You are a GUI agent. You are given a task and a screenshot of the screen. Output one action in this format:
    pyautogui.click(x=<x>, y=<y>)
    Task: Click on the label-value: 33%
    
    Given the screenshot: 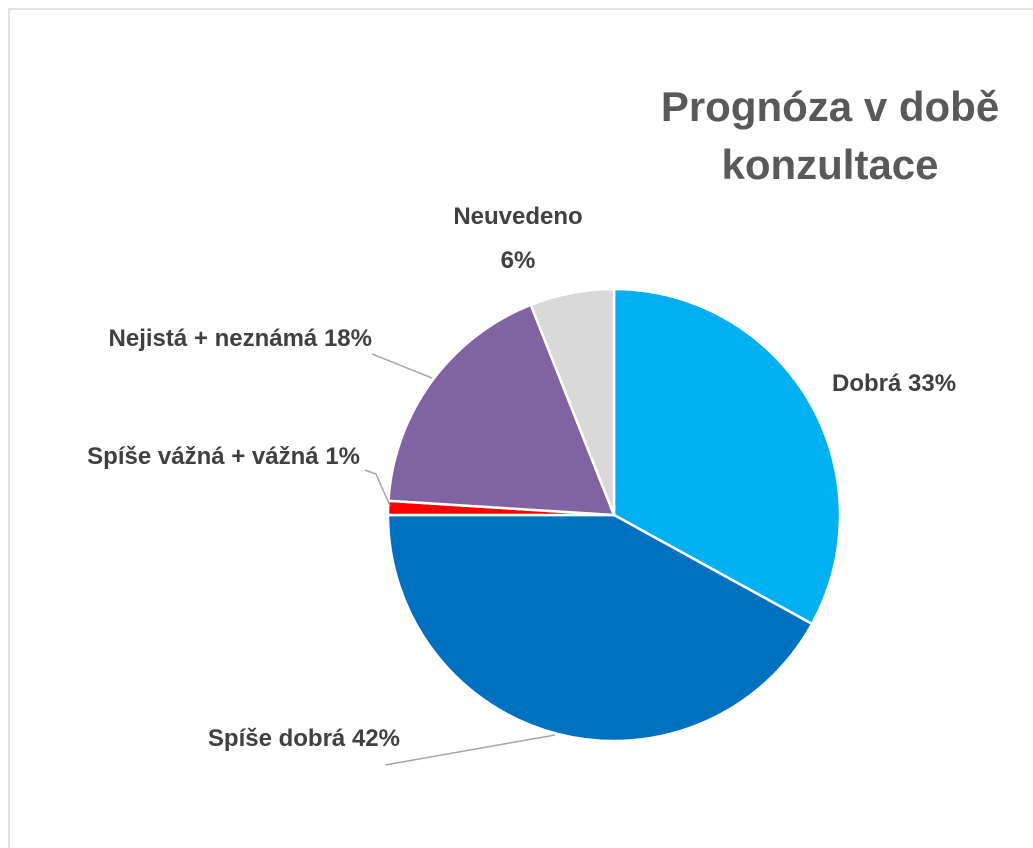 What is the action you would take?
    pyautogui.click(x=932, y=383)
    